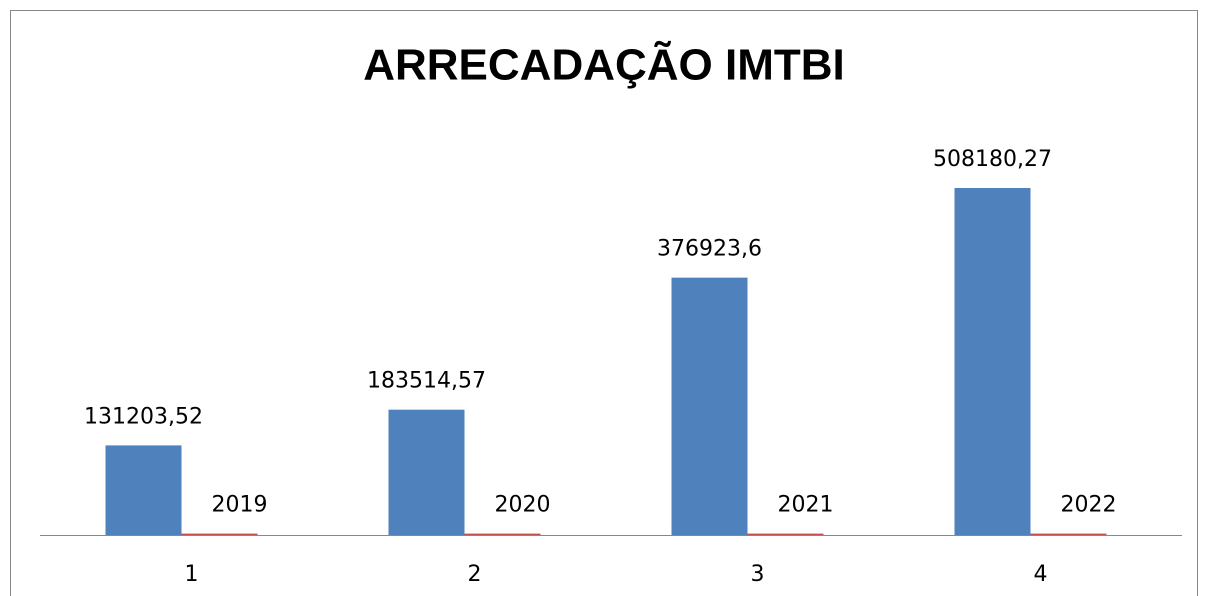  I want to click on data-label: 183514,57, so click(426, 381).